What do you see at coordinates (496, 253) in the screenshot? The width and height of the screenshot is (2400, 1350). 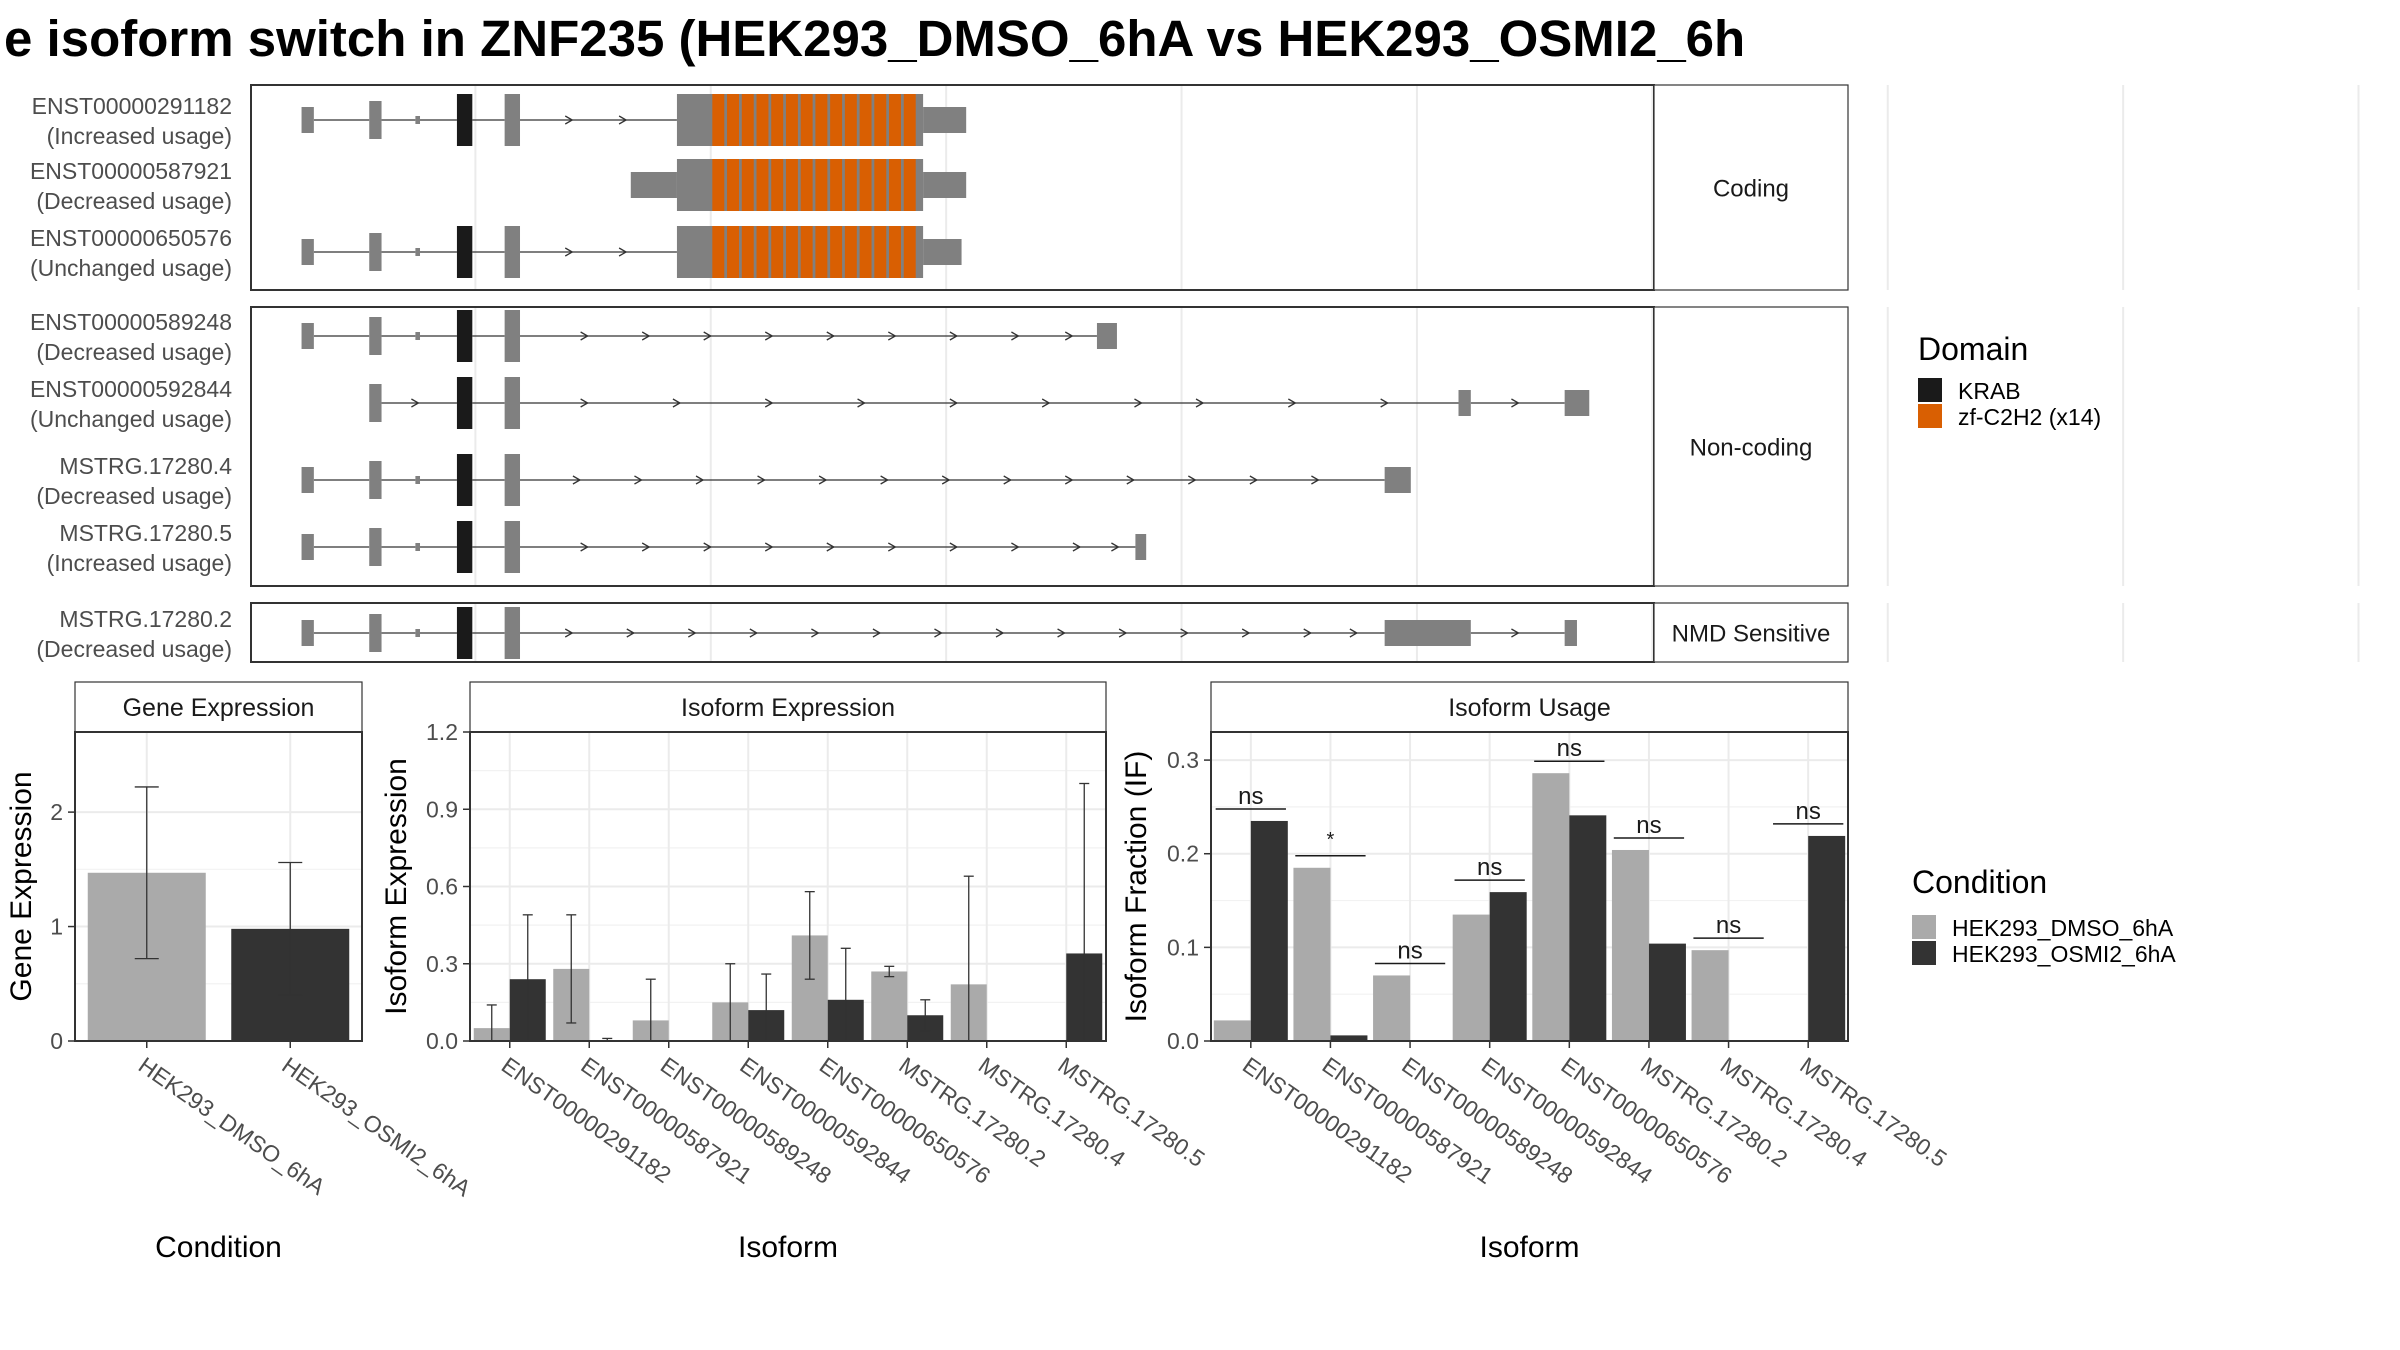 I see `transcript-row: ENST00000650576 (Unchanged usage)` at bounding box center [496, 253].